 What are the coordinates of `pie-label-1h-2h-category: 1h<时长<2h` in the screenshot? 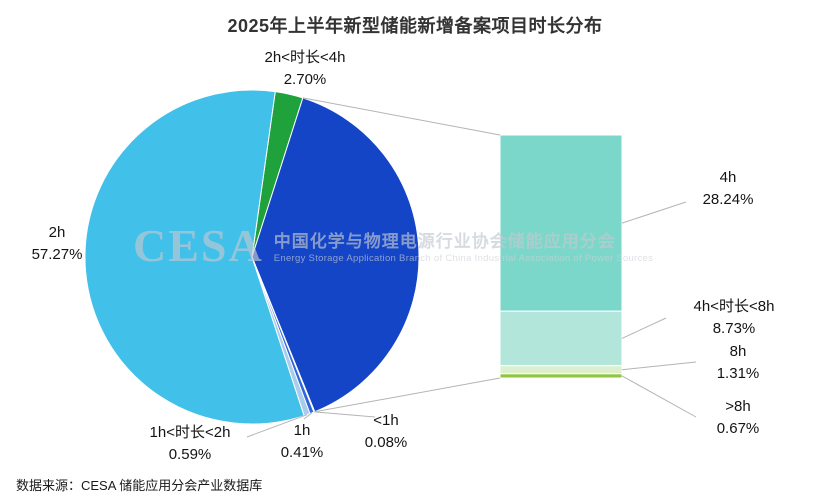 It's located at (190, 432).